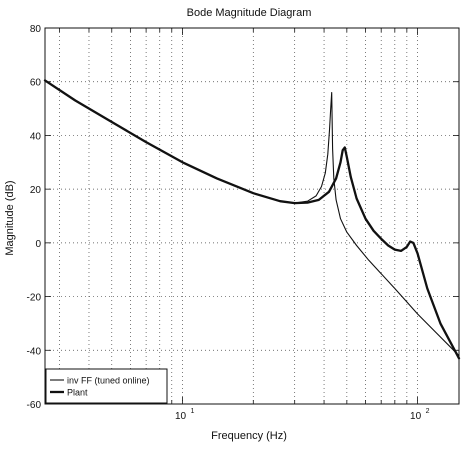  Describe the element at coordinates (36, 83) in the screenshot. I see `y-tick-label: 60` at that location.